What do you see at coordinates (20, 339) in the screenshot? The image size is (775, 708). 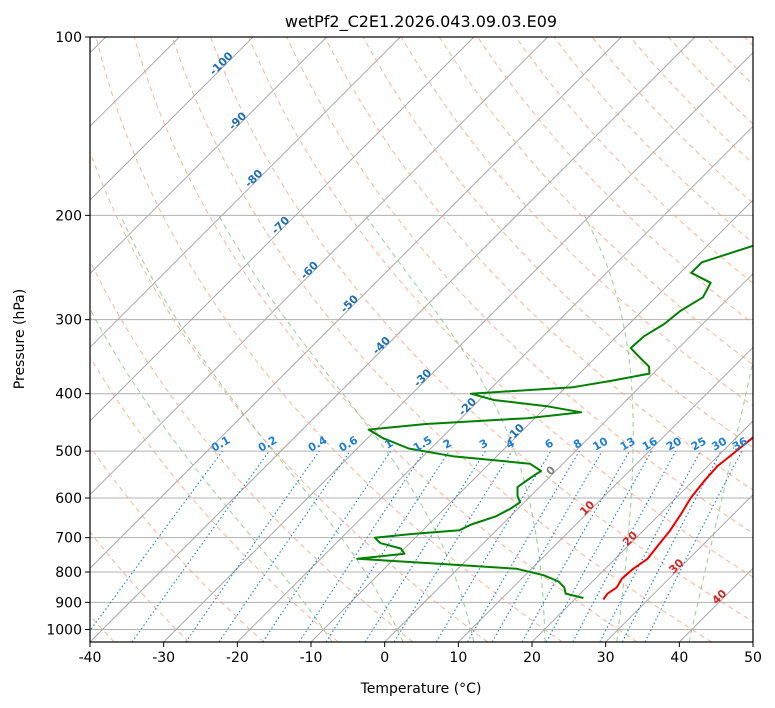 I see `y-axis-label: Pressure (hPa)` at bounding box center [20, 339].